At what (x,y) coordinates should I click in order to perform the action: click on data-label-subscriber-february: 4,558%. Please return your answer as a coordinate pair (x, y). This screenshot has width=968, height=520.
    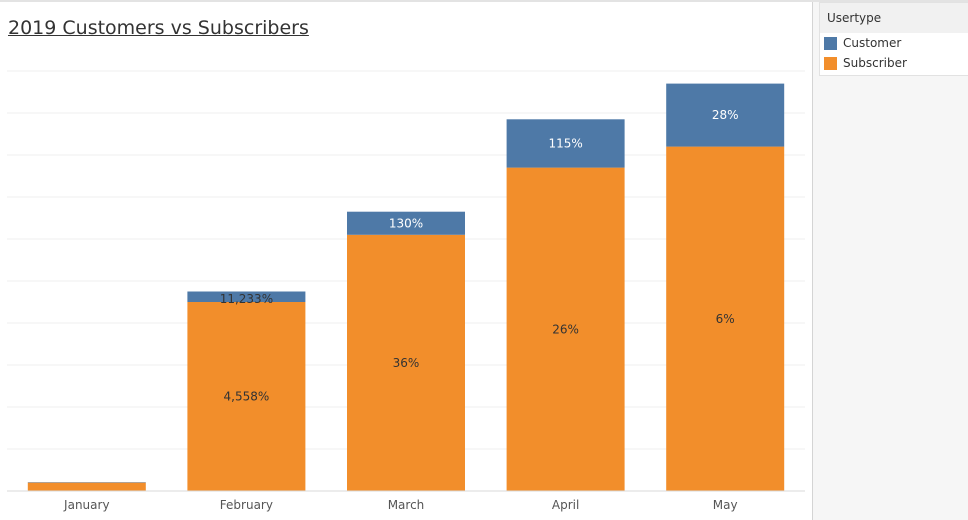
    Looking at the image, I should click on (247, 397).